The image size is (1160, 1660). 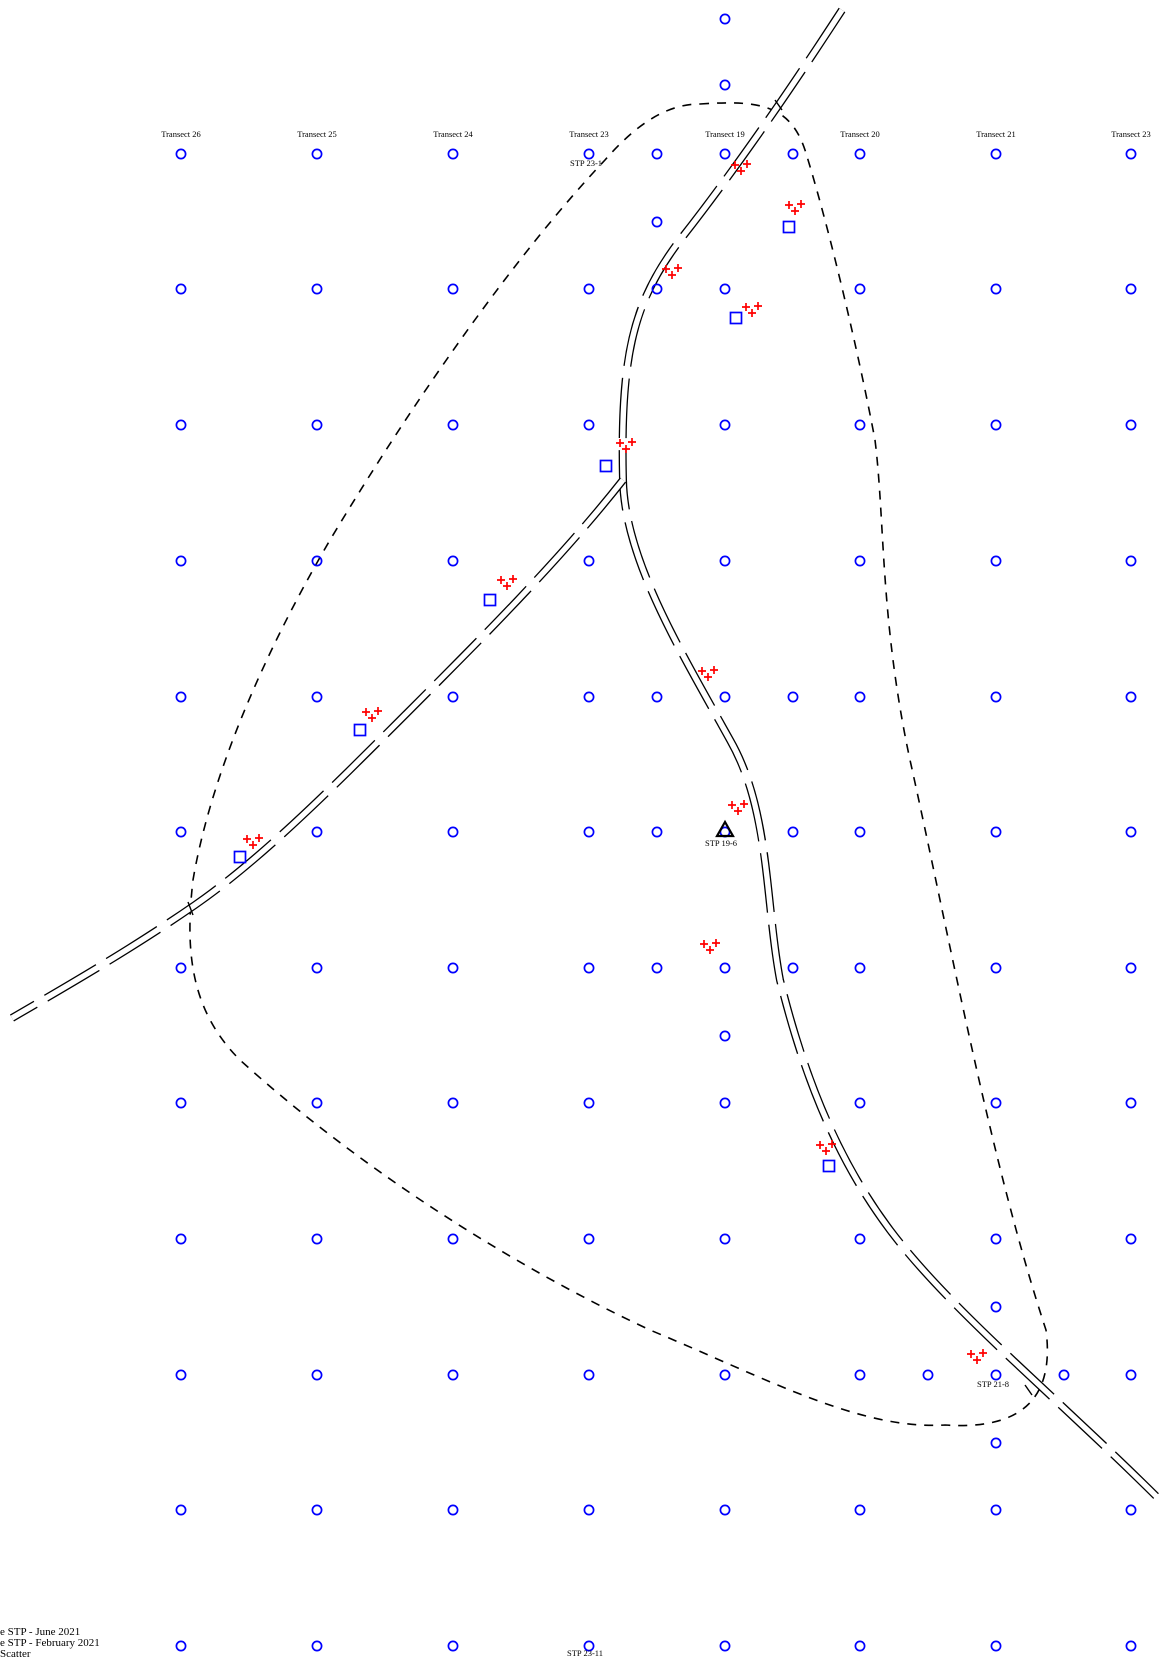 I want to click on transect-label: Transect 24, so click(x=453, y=134).